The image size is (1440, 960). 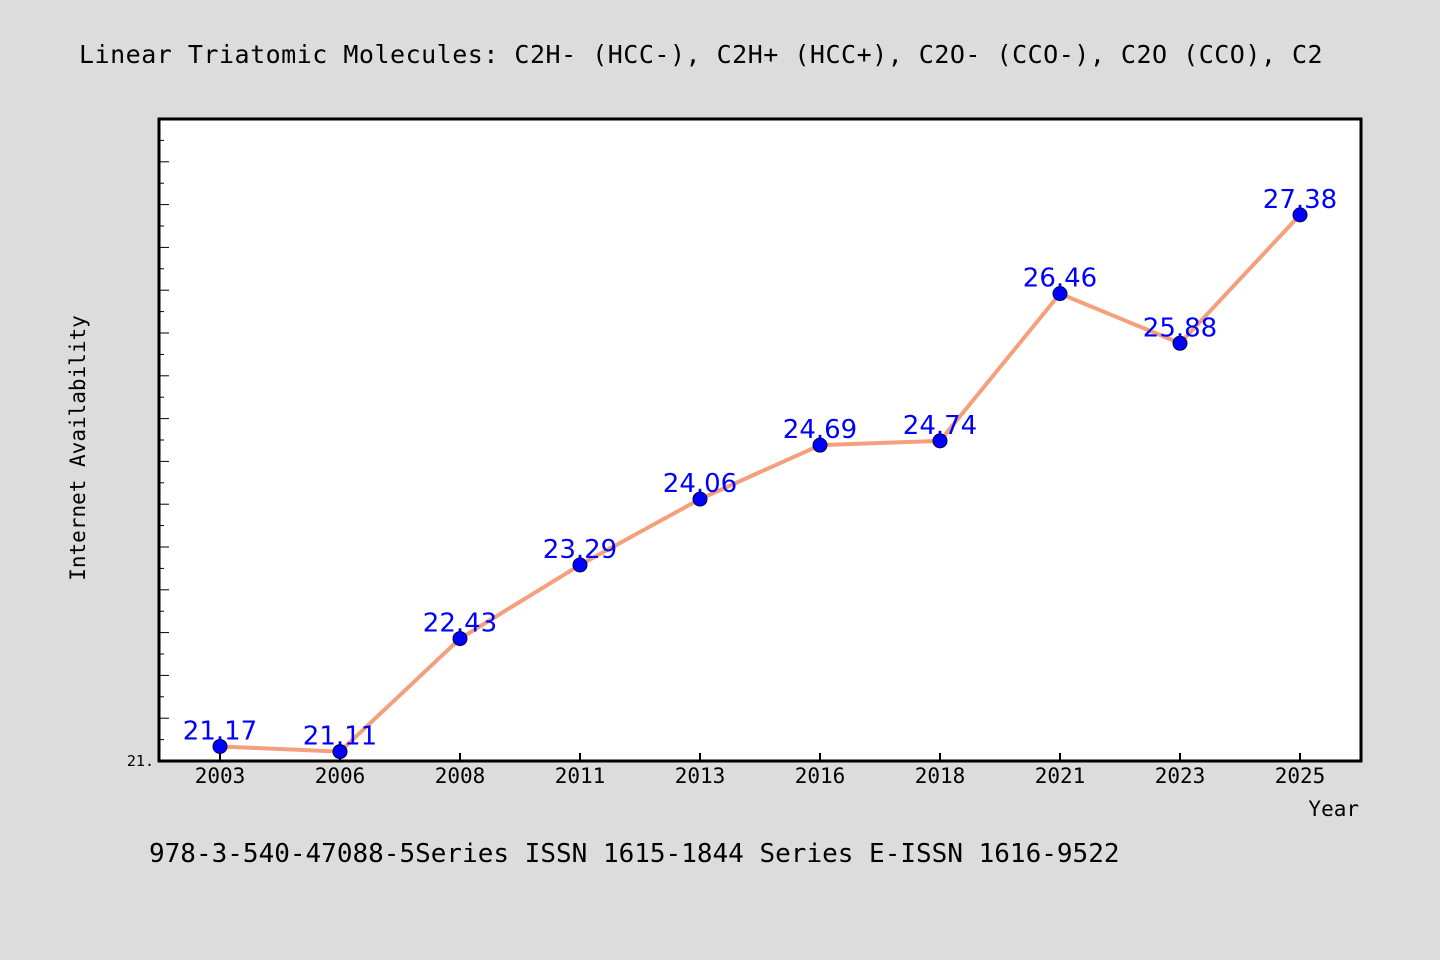 What do you see at coordinates (940, 776) in the screenshot?
I see `x-tick-label: 2018` at bounding box center [940, 776].